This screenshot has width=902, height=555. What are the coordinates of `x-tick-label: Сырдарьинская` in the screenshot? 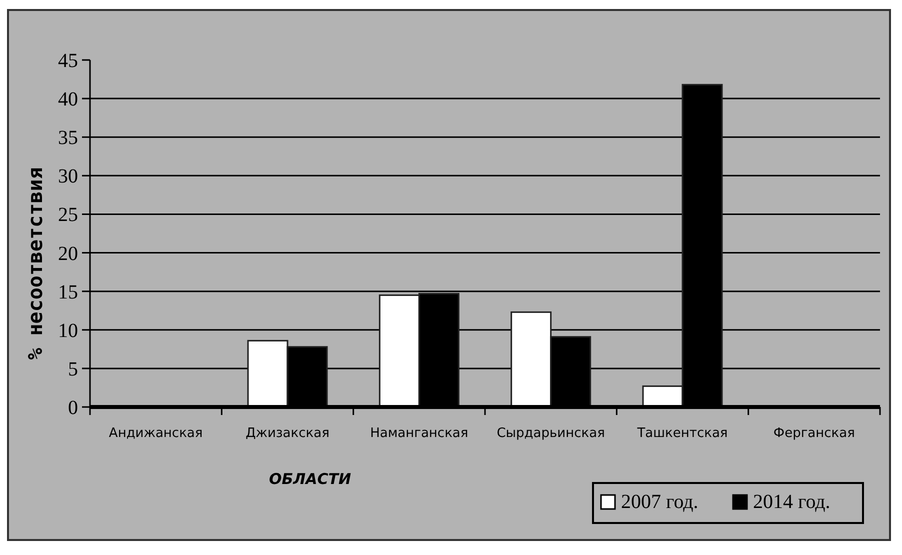 It's located at (550, 433).